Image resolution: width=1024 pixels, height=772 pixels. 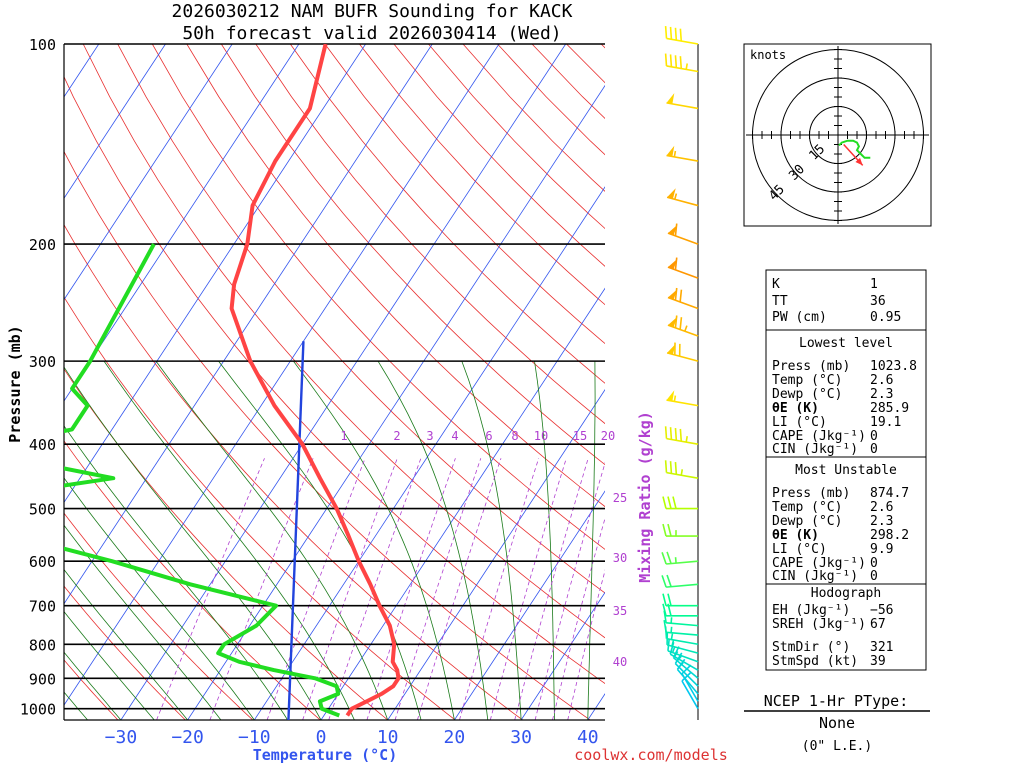 I want to click on pressure-tick-label: 500, so click(x=42, y=510).